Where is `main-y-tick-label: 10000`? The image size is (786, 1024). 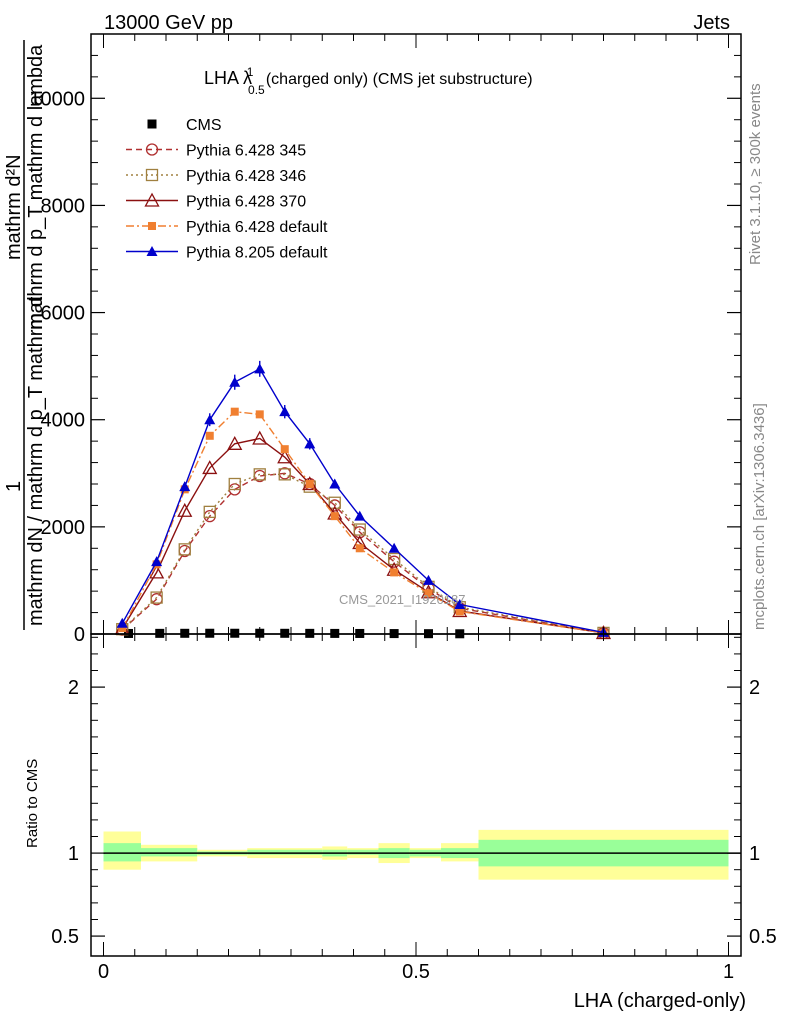 main-y-tick-label: 10000 is located at coordinates (57, 99).